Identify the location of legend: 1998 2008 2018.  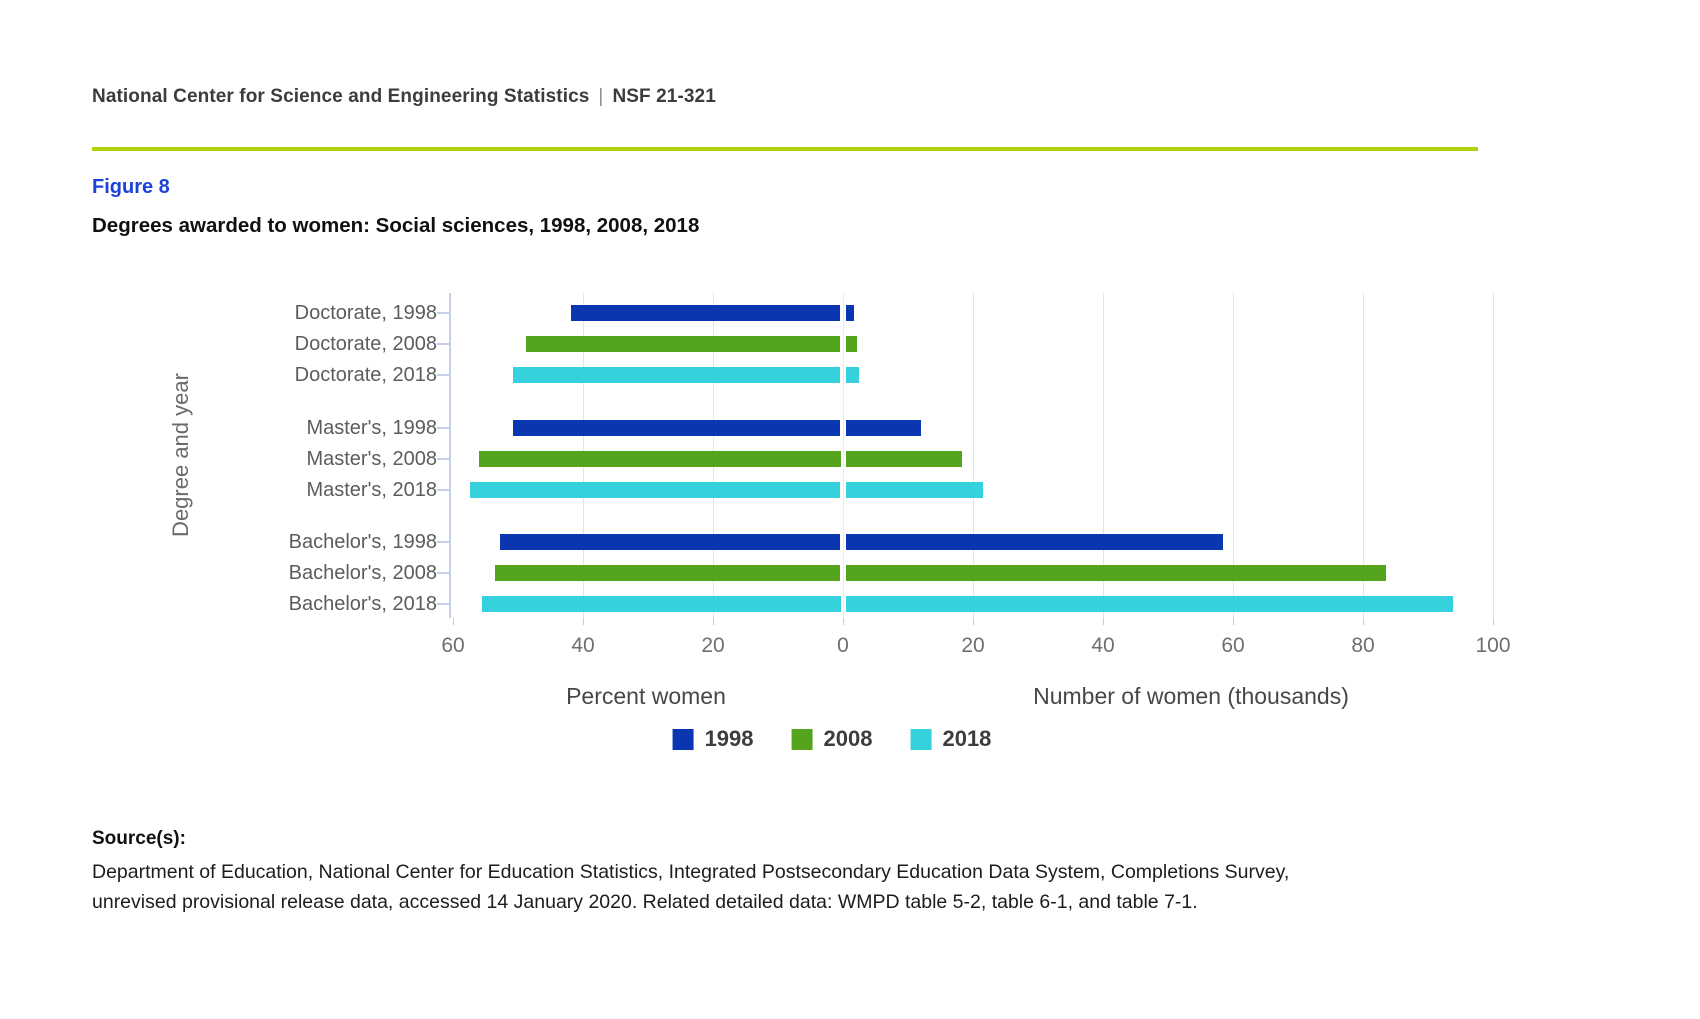
(831, 739).